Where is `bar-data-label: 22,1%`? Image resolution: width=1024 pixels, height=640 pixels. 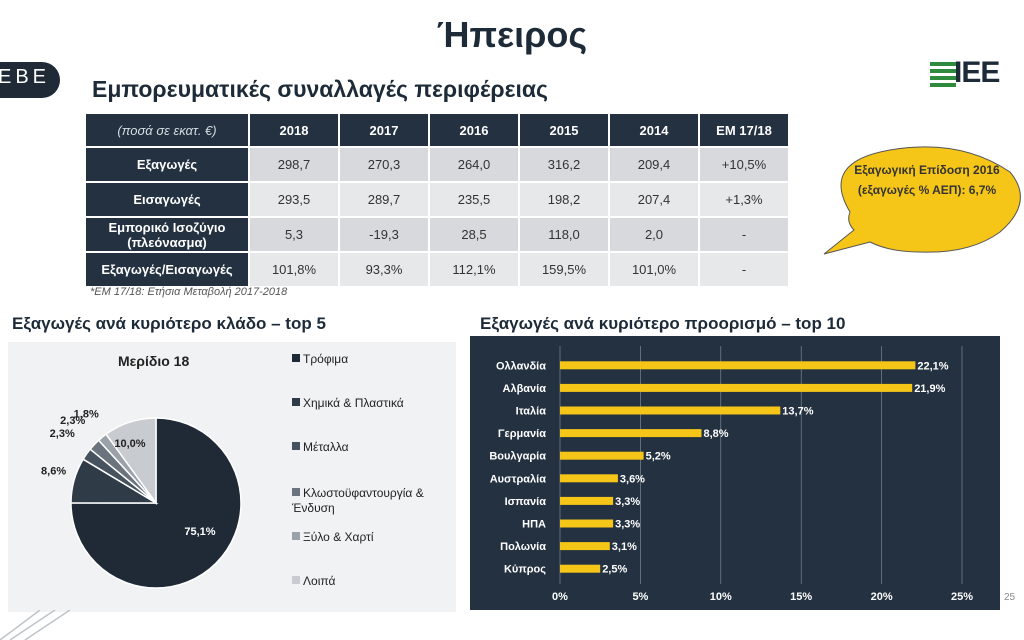
bar-data-label: 22,1% is located at coordinates (932, 366).